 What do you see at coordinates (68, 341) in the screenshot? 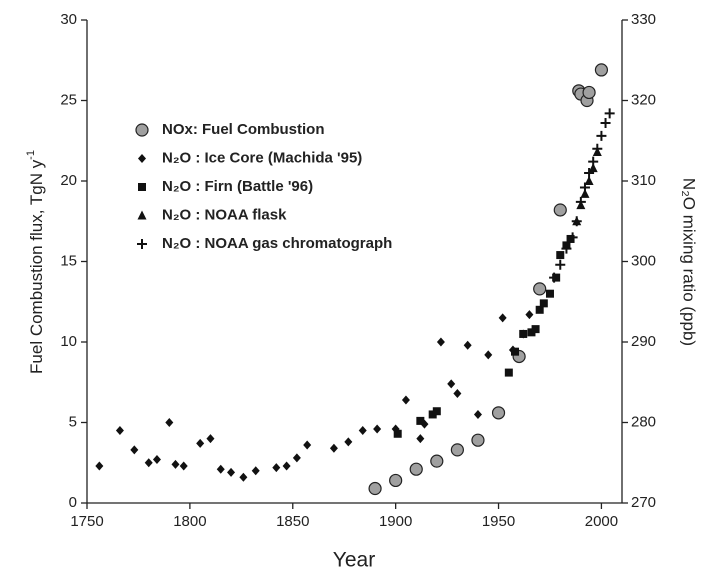
I see `y-tick-label: 10` at bounding box center [68, 341].